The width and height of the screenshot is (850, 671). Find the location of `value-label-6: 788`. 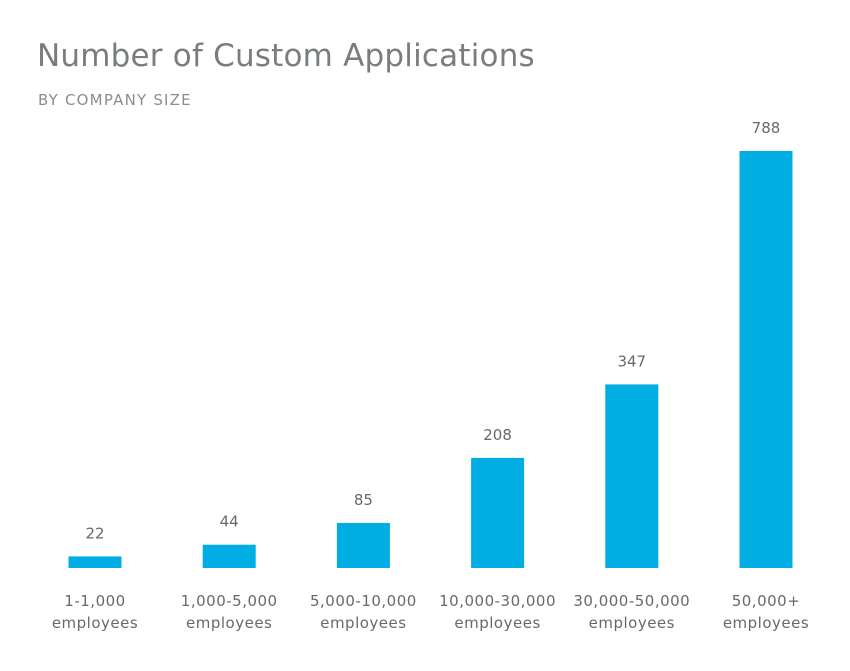

value-label-6: 788 is located at coordinates (766, 128).